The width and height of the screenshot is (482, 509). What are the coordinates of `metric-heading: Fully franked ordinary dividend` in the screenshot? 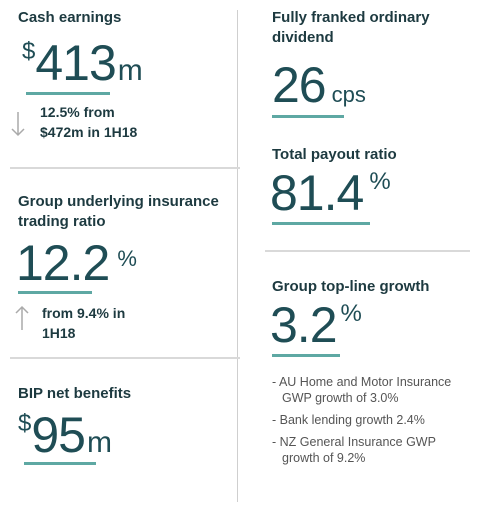 It's located at (351, 27).